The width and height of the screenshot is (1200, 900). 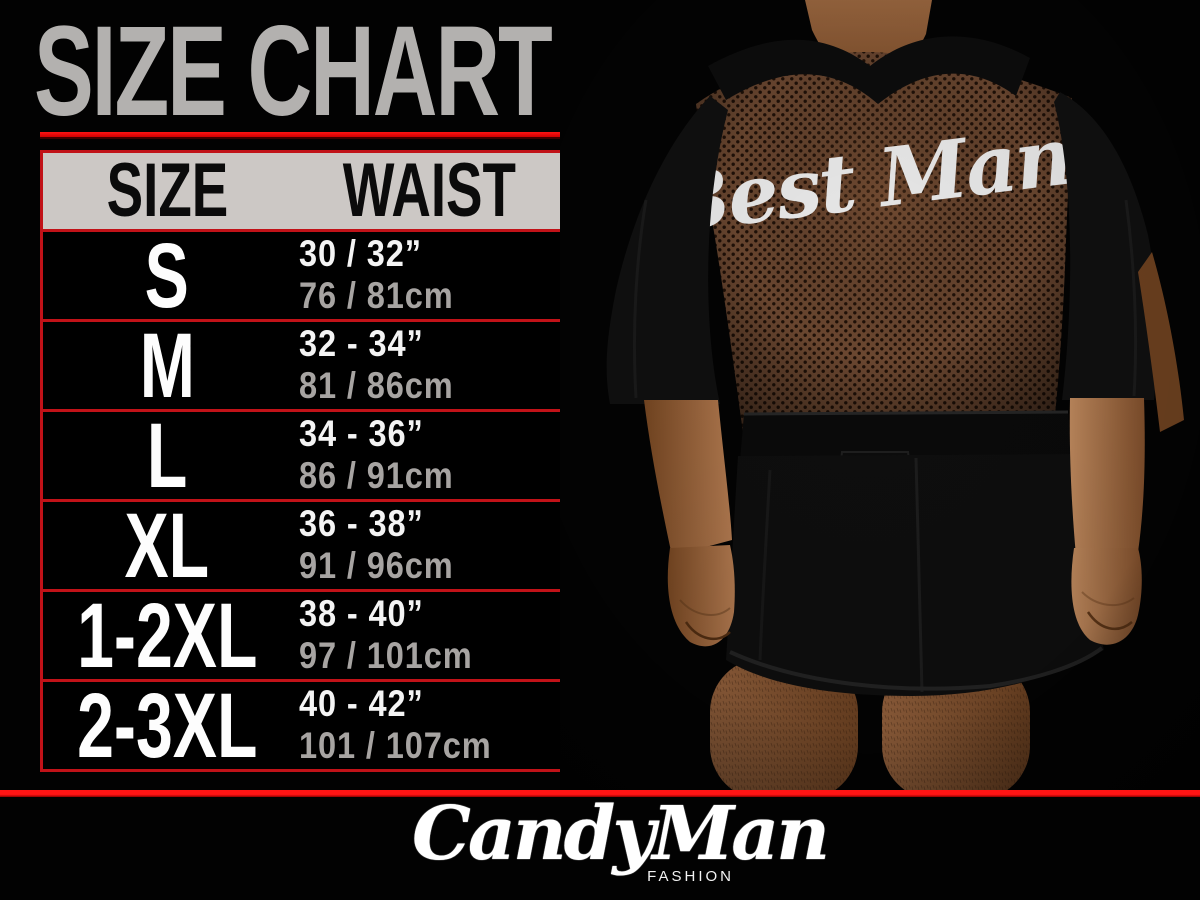 I want to click on header-cell-waist: WAIST, so click(x=429, y=191).